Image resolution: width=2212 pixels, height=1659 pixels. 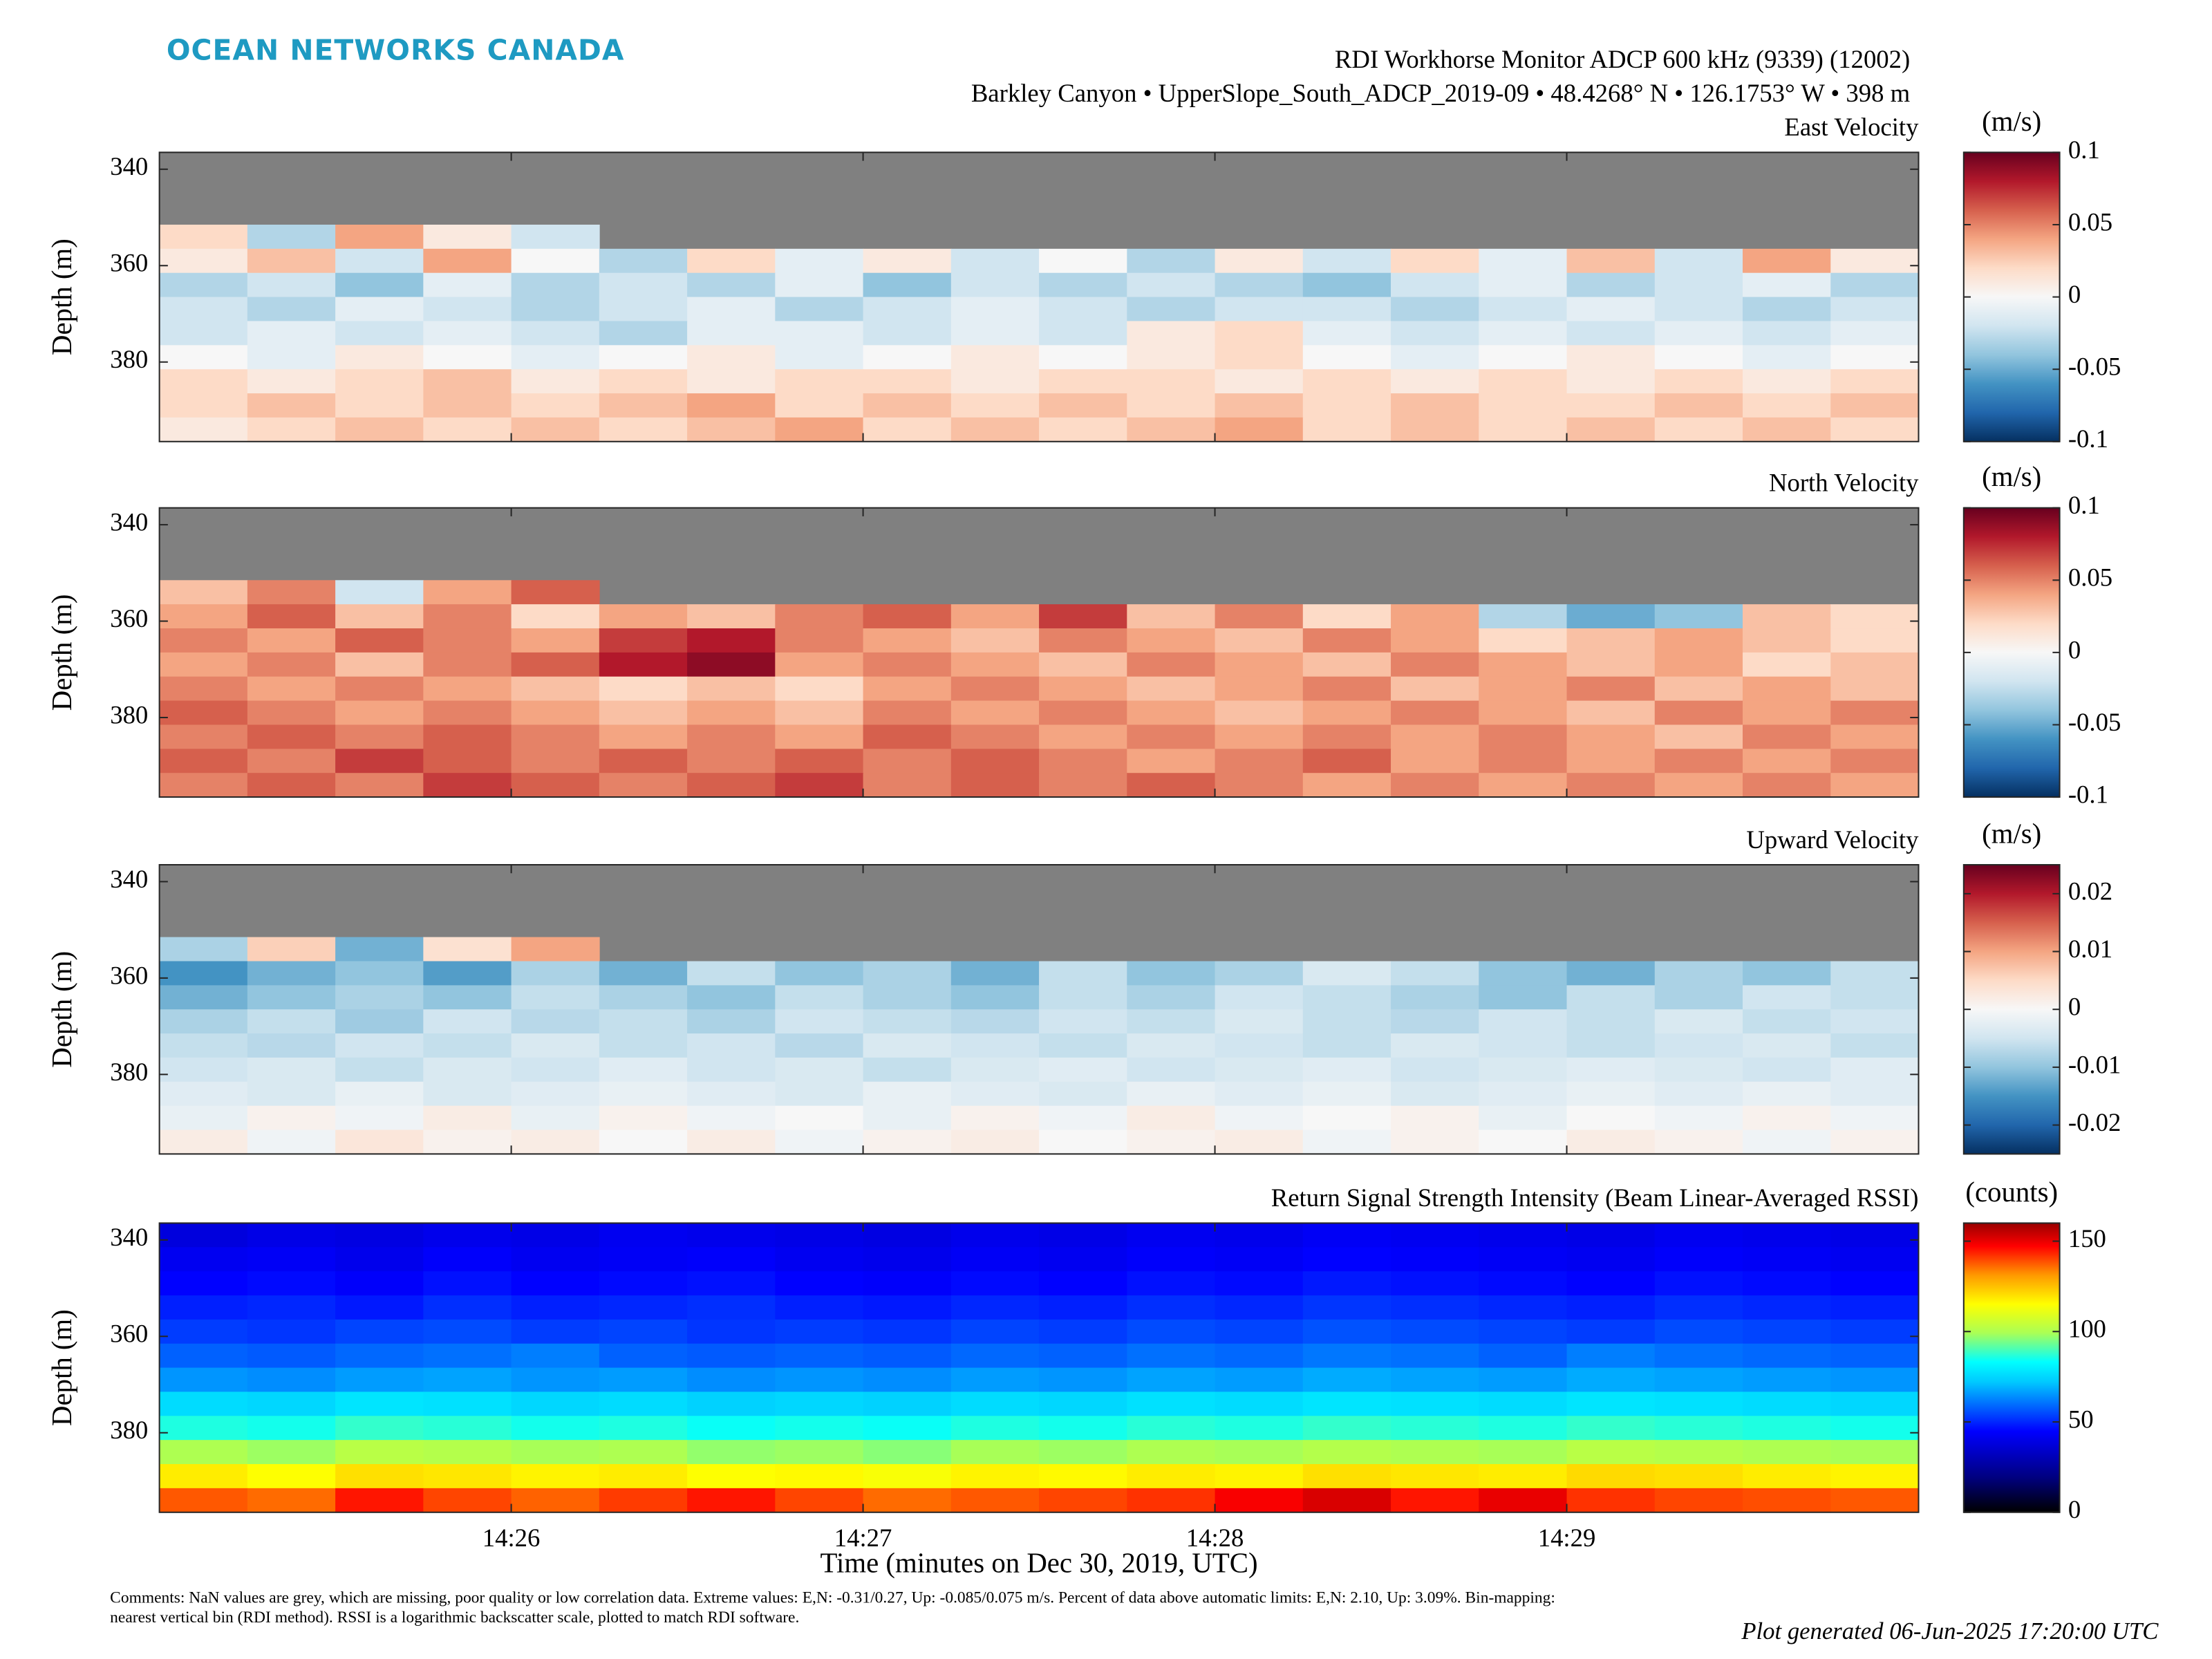 I want to click on colorbar-tick-label: -0.05, so click(x=2094, y=367).